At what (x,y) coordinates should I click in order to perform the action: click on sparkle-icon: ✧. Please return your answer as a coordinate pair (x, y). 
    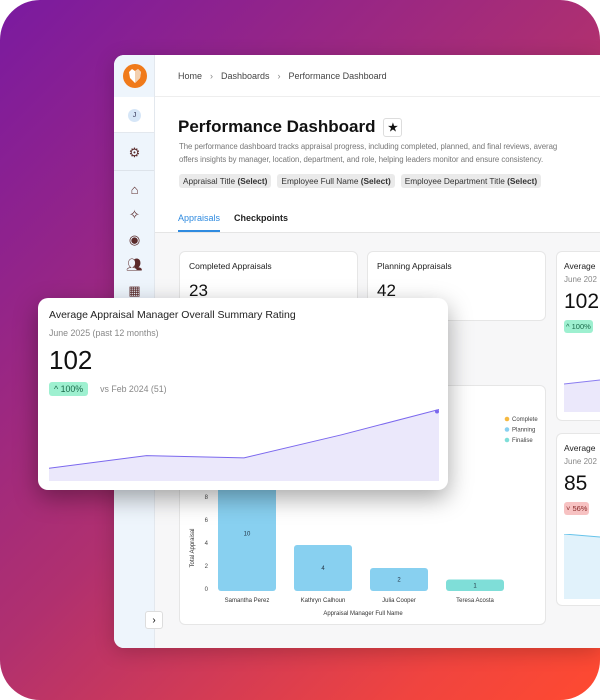
    Looking at the image, I should click on (134, 214).